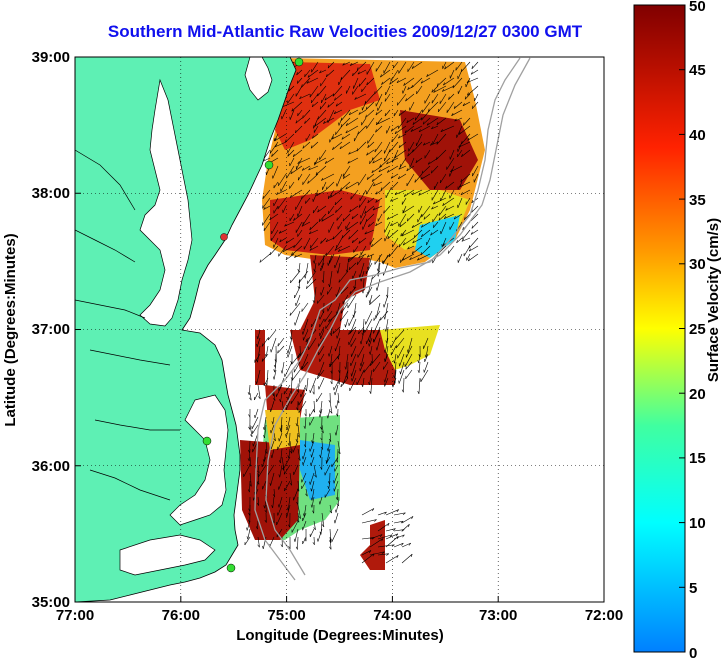 The width and height of the screenshot is (724, 659). What do you see at coordinates (697, 200) in the screenshot?
I see `colorbar-tick-label: 35` at bounding box center [697, 200].